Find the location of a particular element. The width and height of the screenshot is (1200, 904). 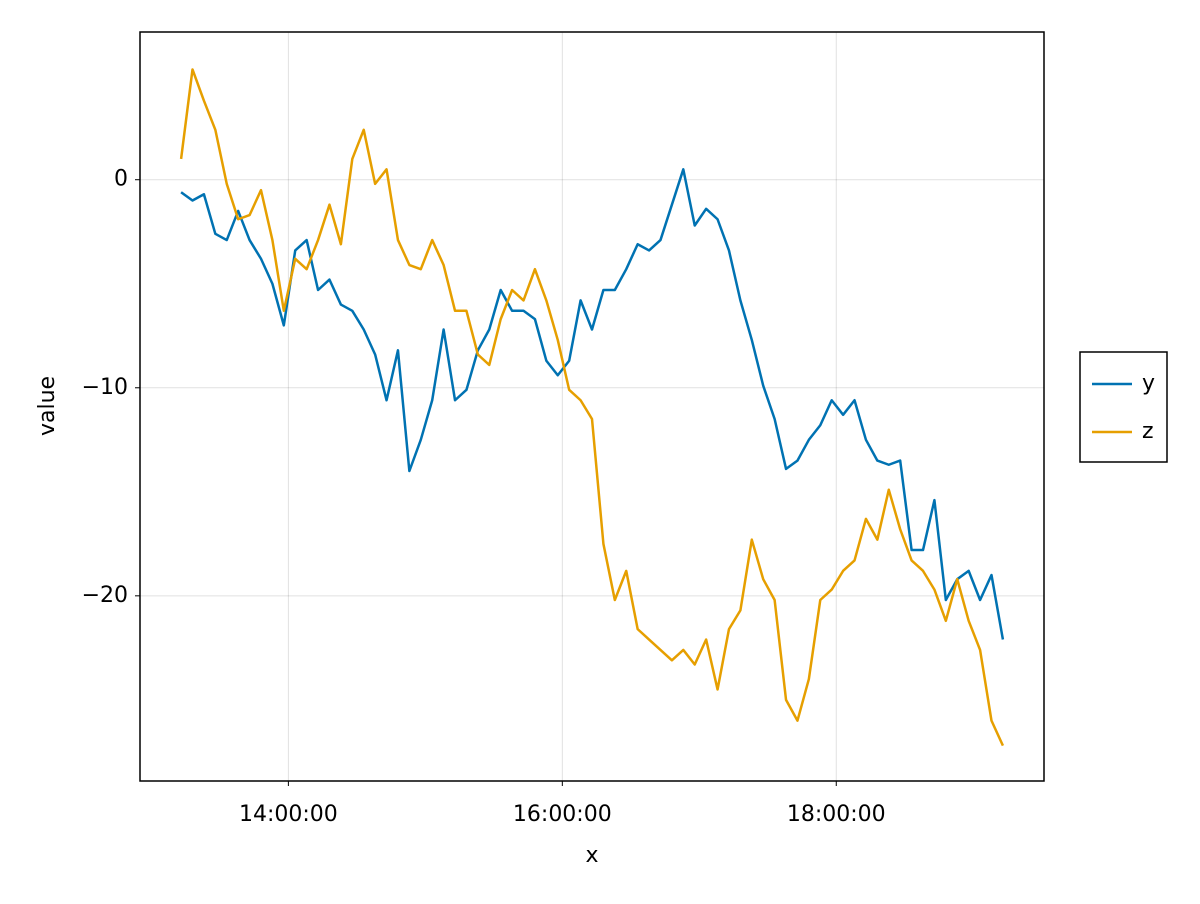

y-tick-label: 0 is located at coordinates (121, 179).